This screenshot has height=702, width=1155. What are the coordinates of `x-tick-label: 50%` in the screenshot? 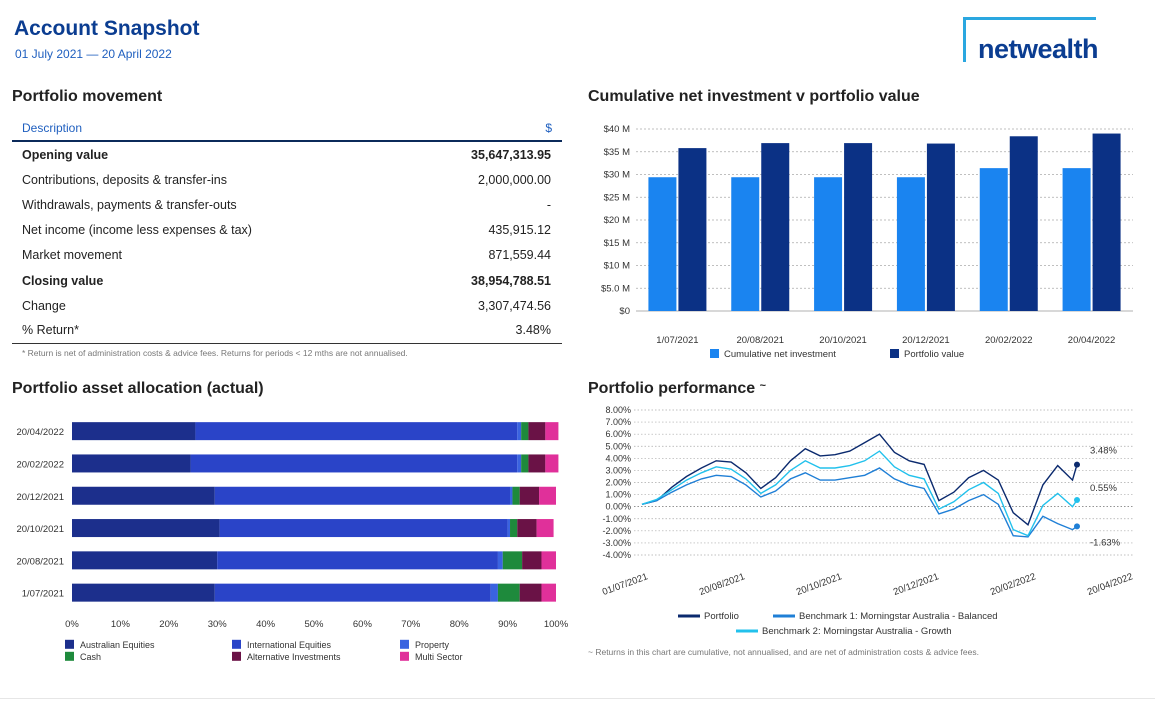 It's located at (314, 624).